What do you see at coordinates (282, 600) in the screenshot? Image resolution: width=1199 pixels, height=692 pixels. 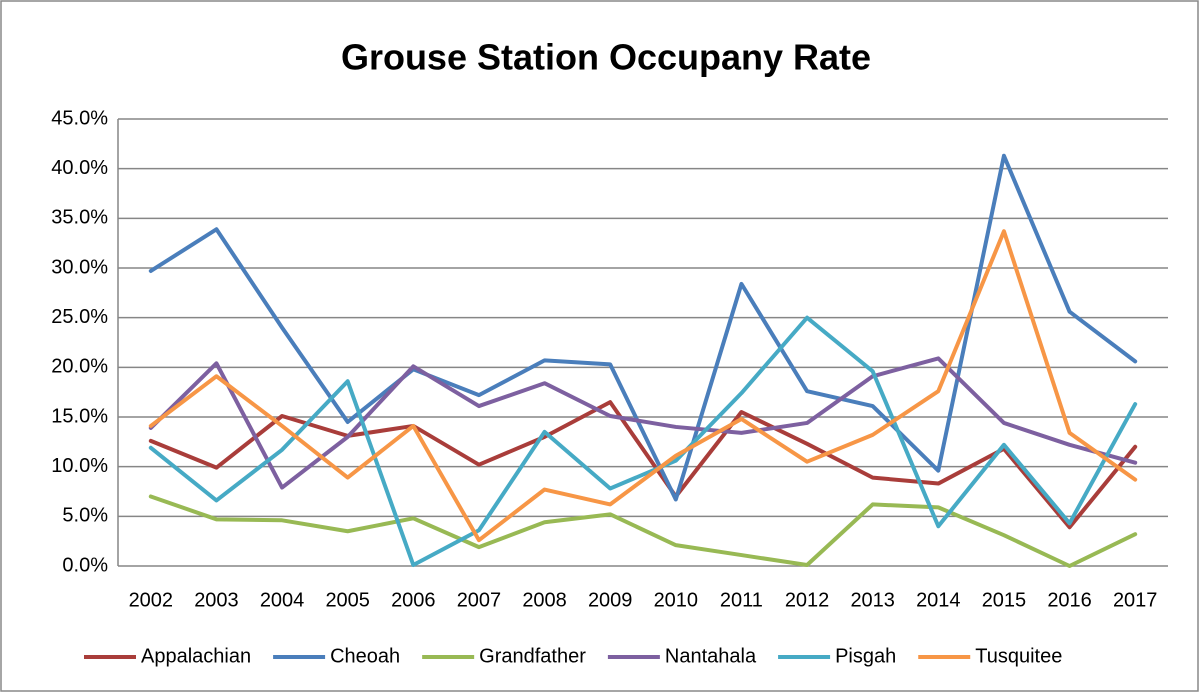 I see `x-tick-label: 2004` at bounding box center [282, 600].